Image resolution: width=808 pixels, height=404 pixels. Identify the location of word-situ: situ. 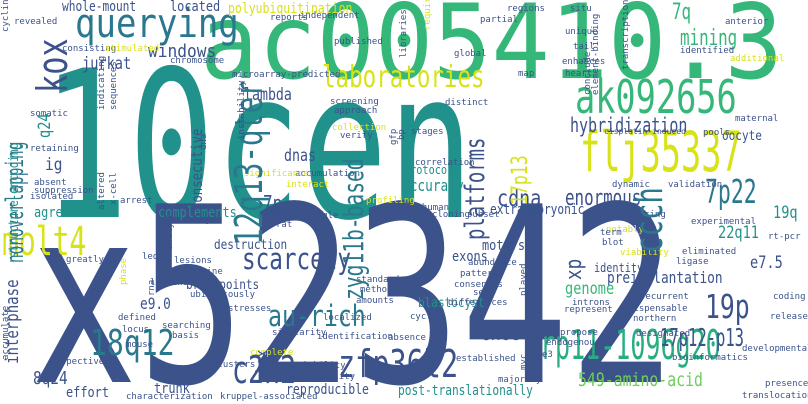
(581, 9).